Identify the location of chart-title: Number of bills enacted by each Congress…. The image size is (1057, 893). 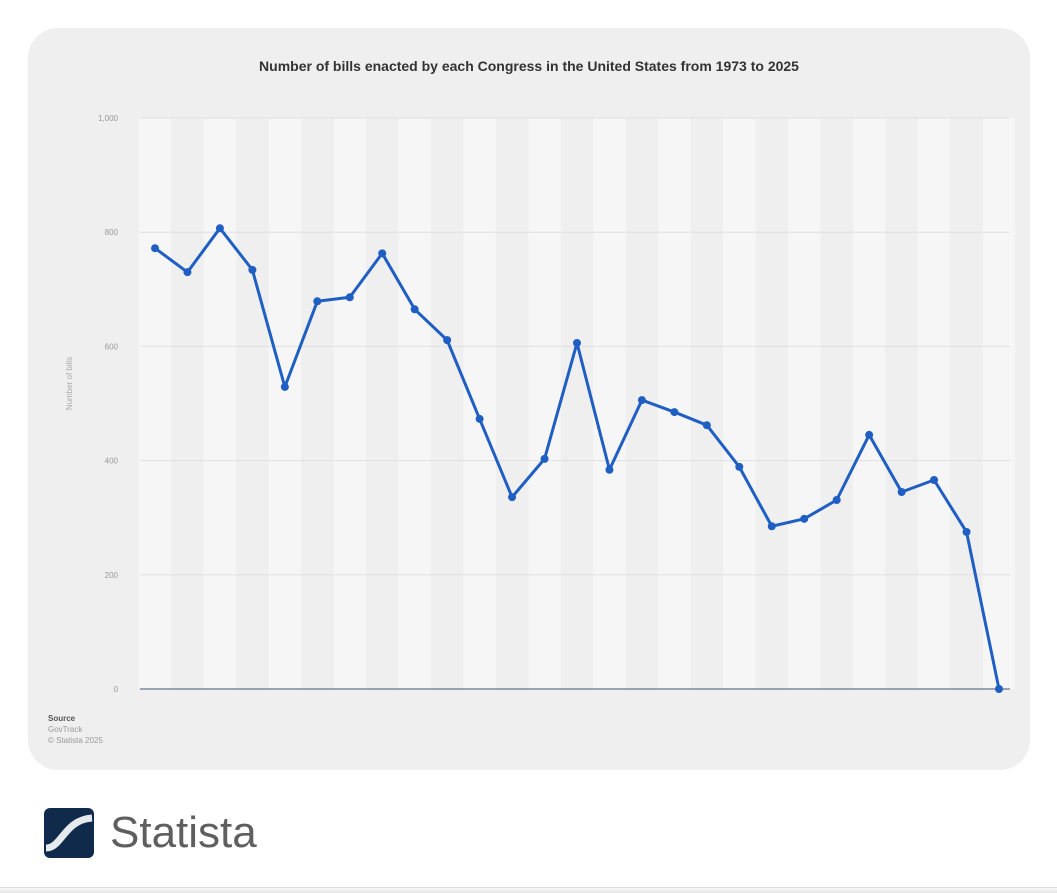
(529, 66).